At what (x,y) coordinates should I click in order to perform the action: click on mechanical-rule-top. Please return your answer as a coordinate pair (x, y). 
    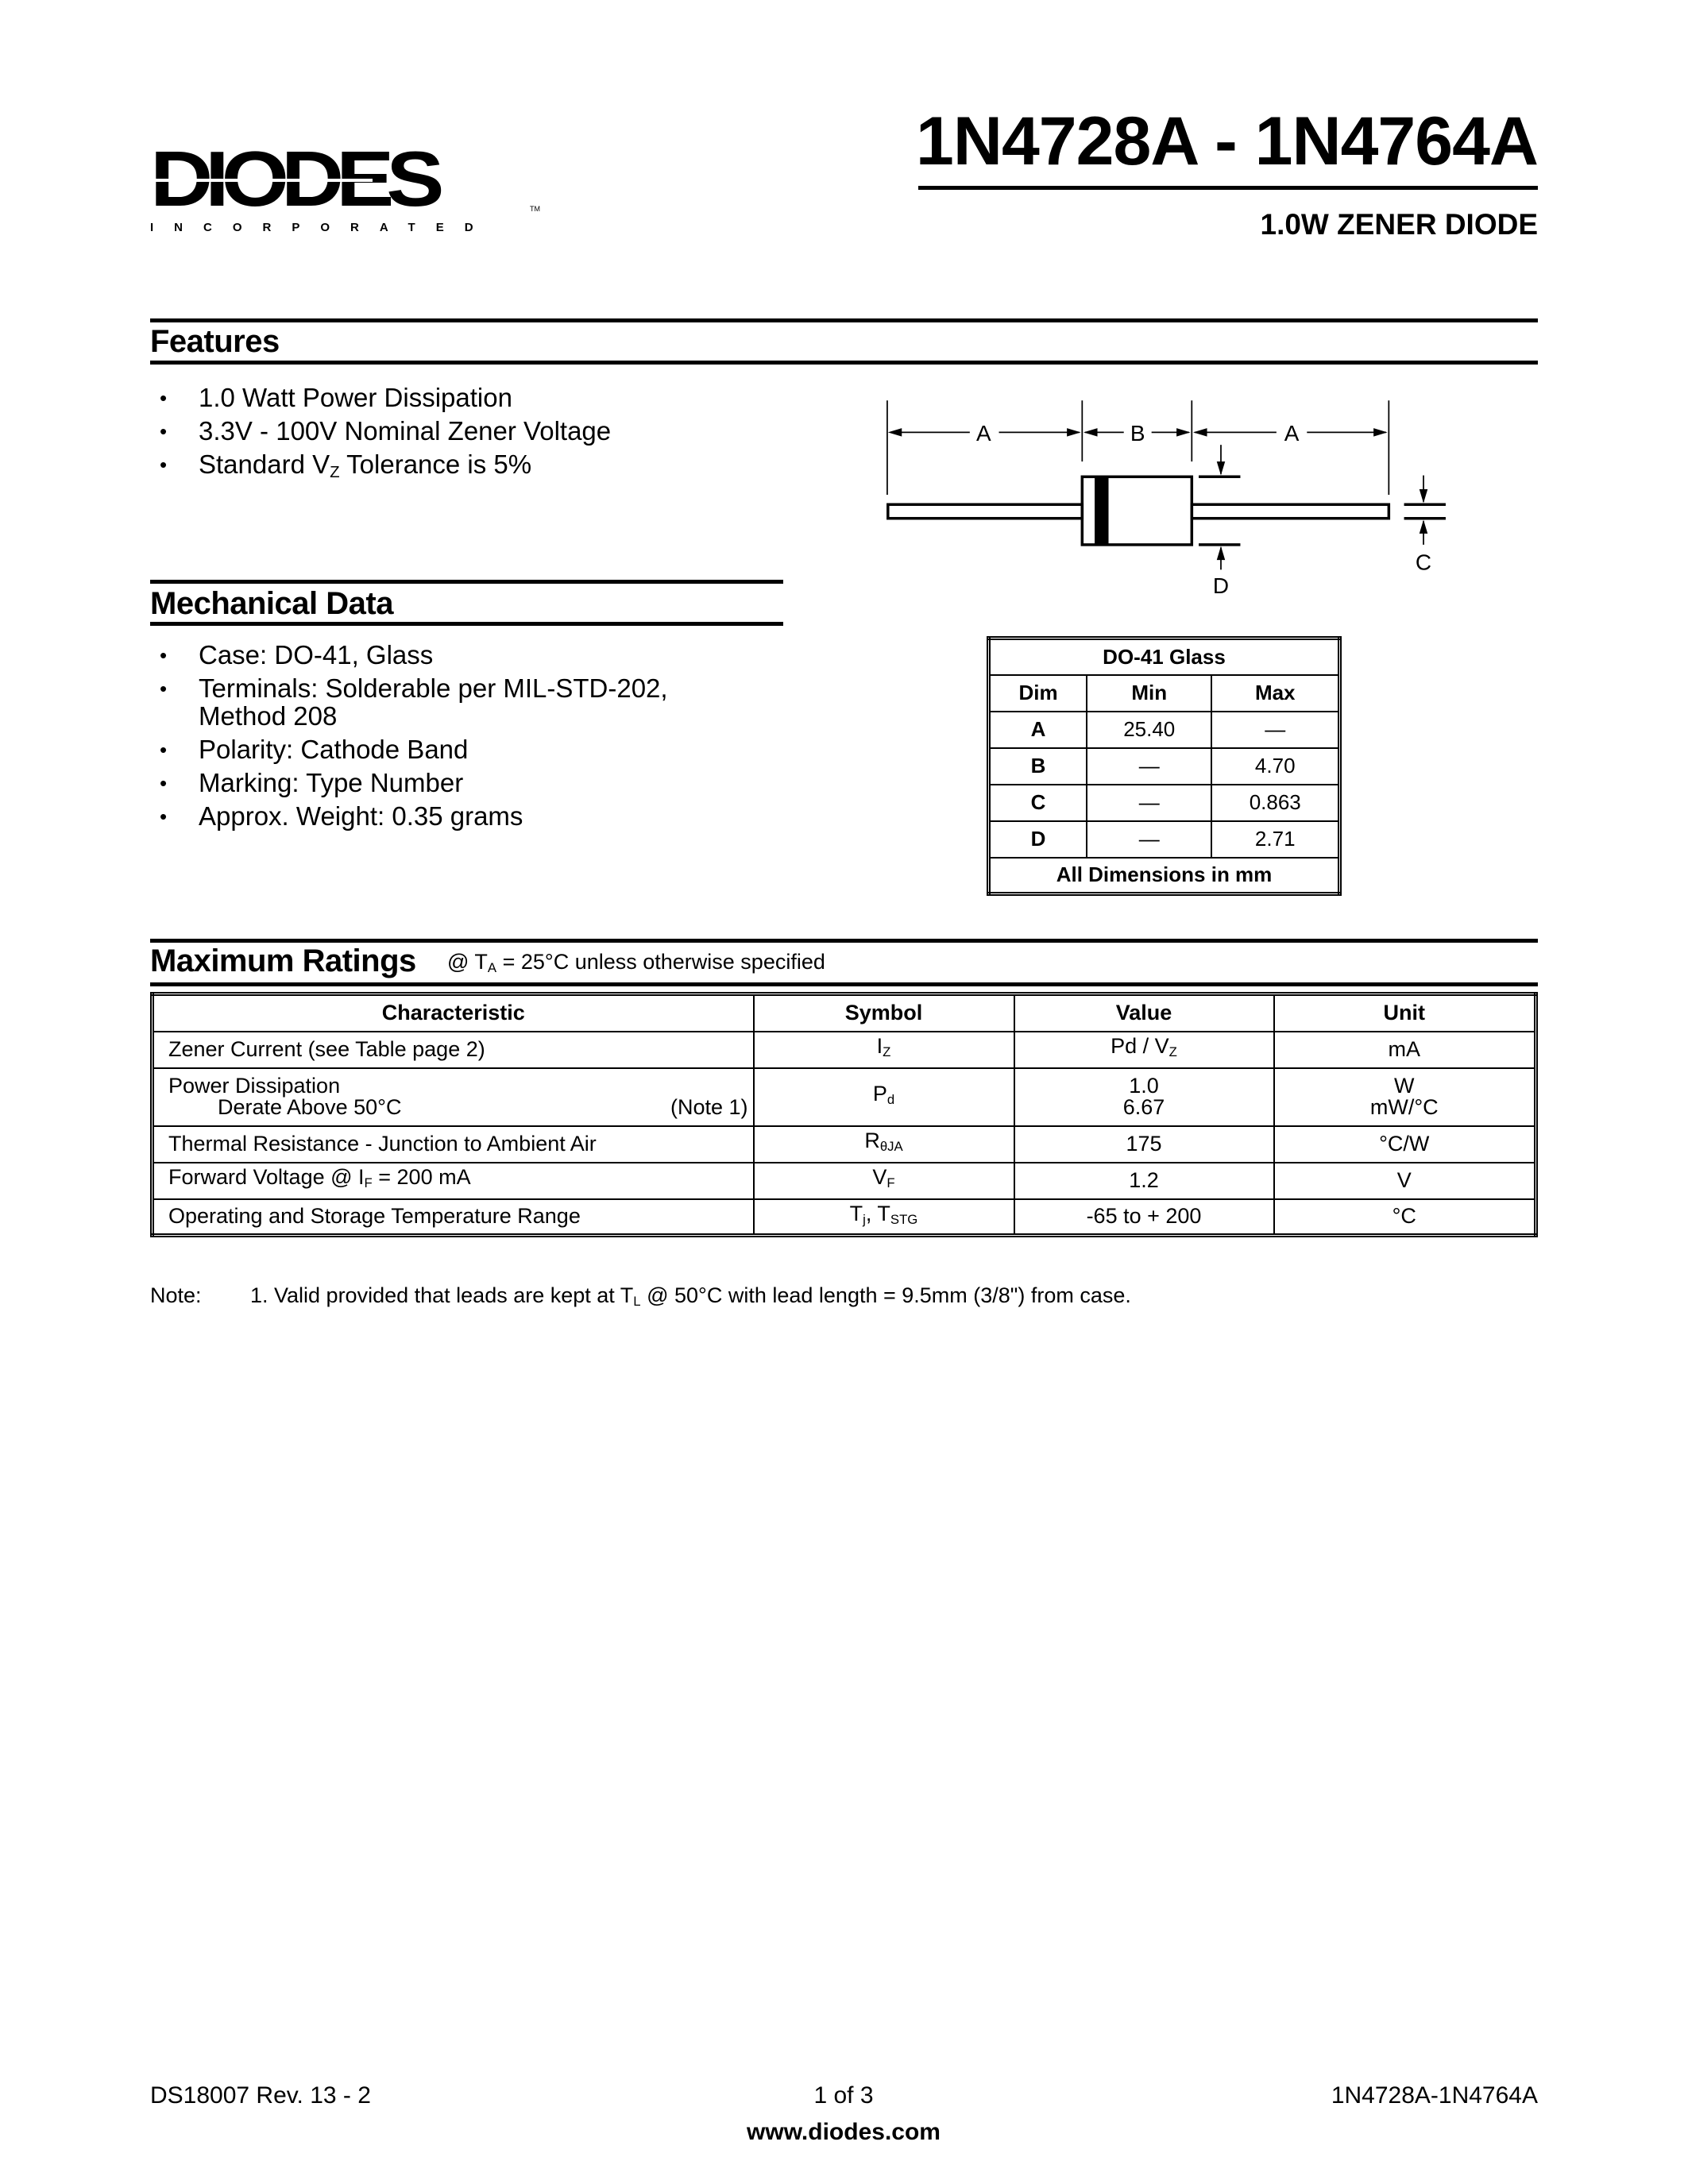
    Looking at the image, I should click on (466, 582).